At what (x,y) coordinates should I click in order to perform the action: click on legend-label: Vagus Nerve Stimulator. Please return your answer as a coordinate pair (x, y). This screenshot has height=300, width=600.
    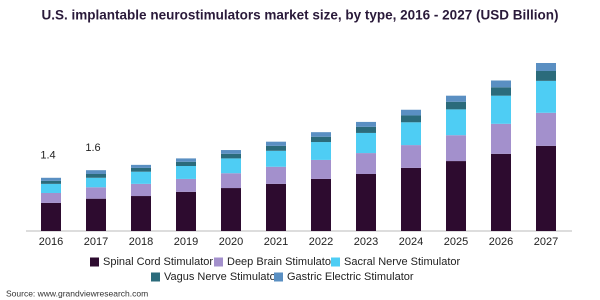
    Looking at the image, I should click on (222, 277).